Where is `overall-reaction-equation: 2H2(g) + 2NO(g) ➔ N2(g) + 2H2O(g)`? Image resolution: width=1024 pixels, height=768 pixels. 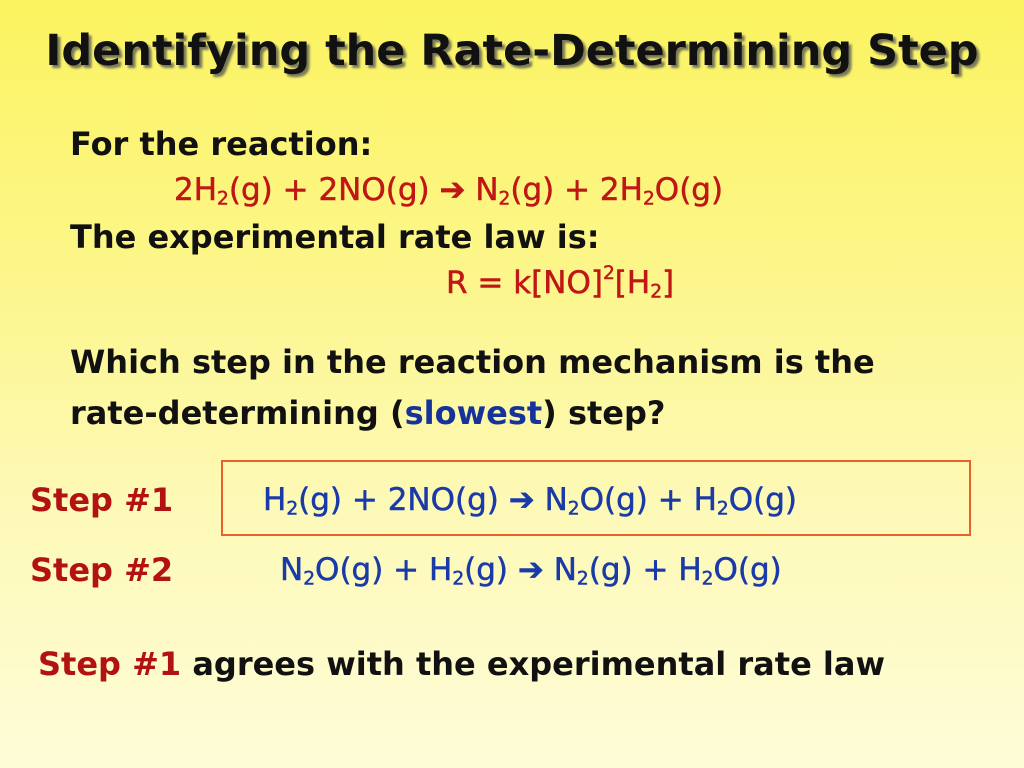
overall-reaction-equation: 2H2(g) + 2NO(g) ➔ N2(g) + 2H2O(g) is located at coordinates (449, 191).